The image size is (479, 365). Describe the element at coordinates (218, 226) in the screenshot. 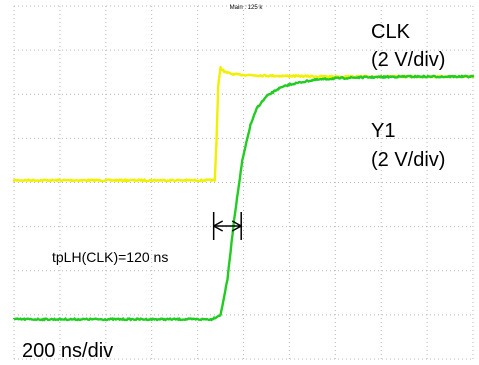

I see `marker-left-arrow-icon` at that location.